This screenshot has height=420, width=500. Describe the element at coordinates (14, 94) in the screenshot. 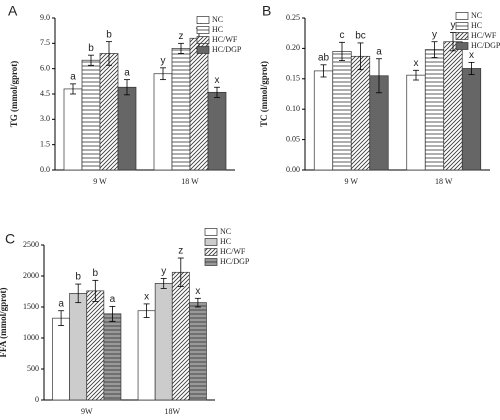

I see `y-axis-label: TG (mmol/gprot)` at that location.